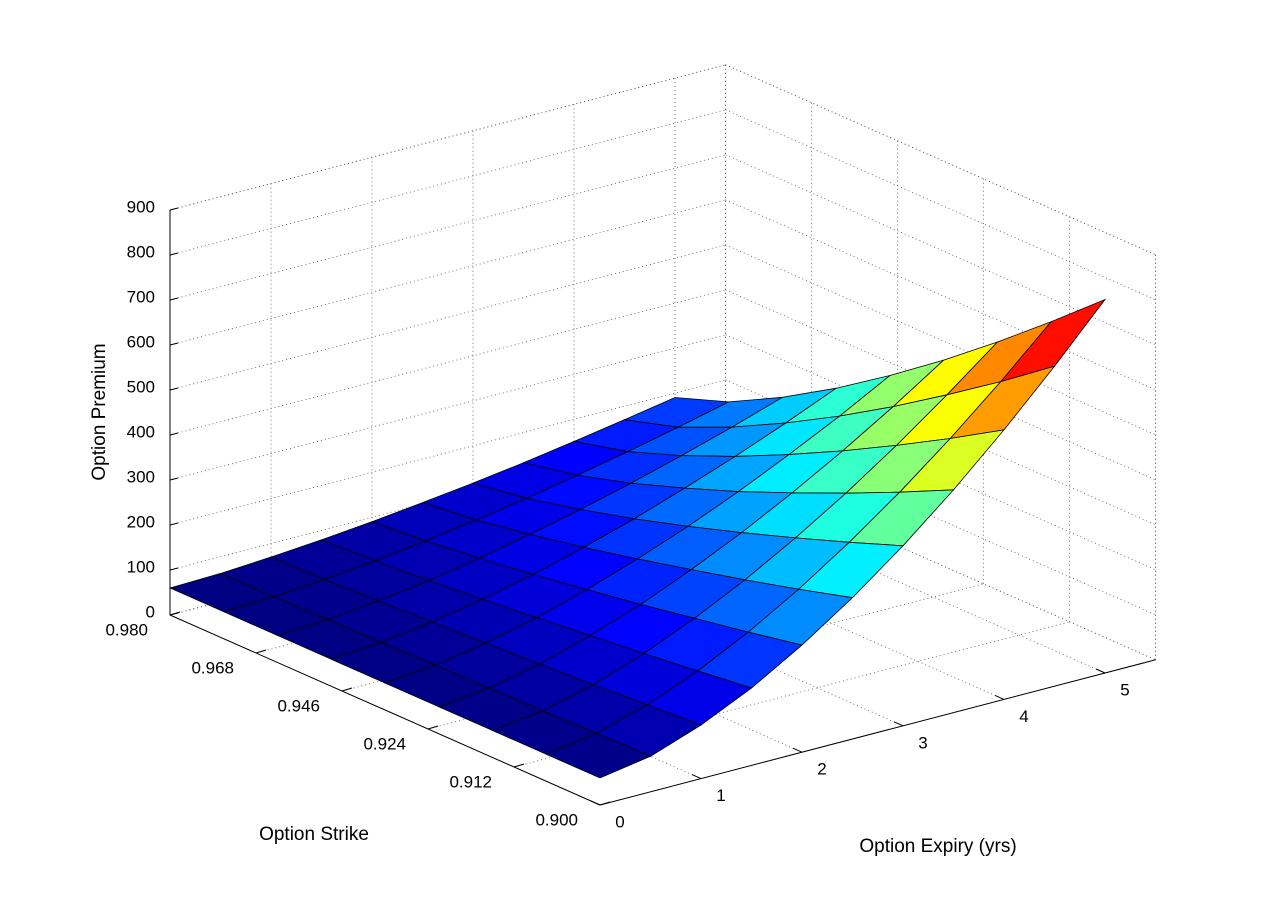  I want to click on z-tick-label: 400, so click(141, 431).